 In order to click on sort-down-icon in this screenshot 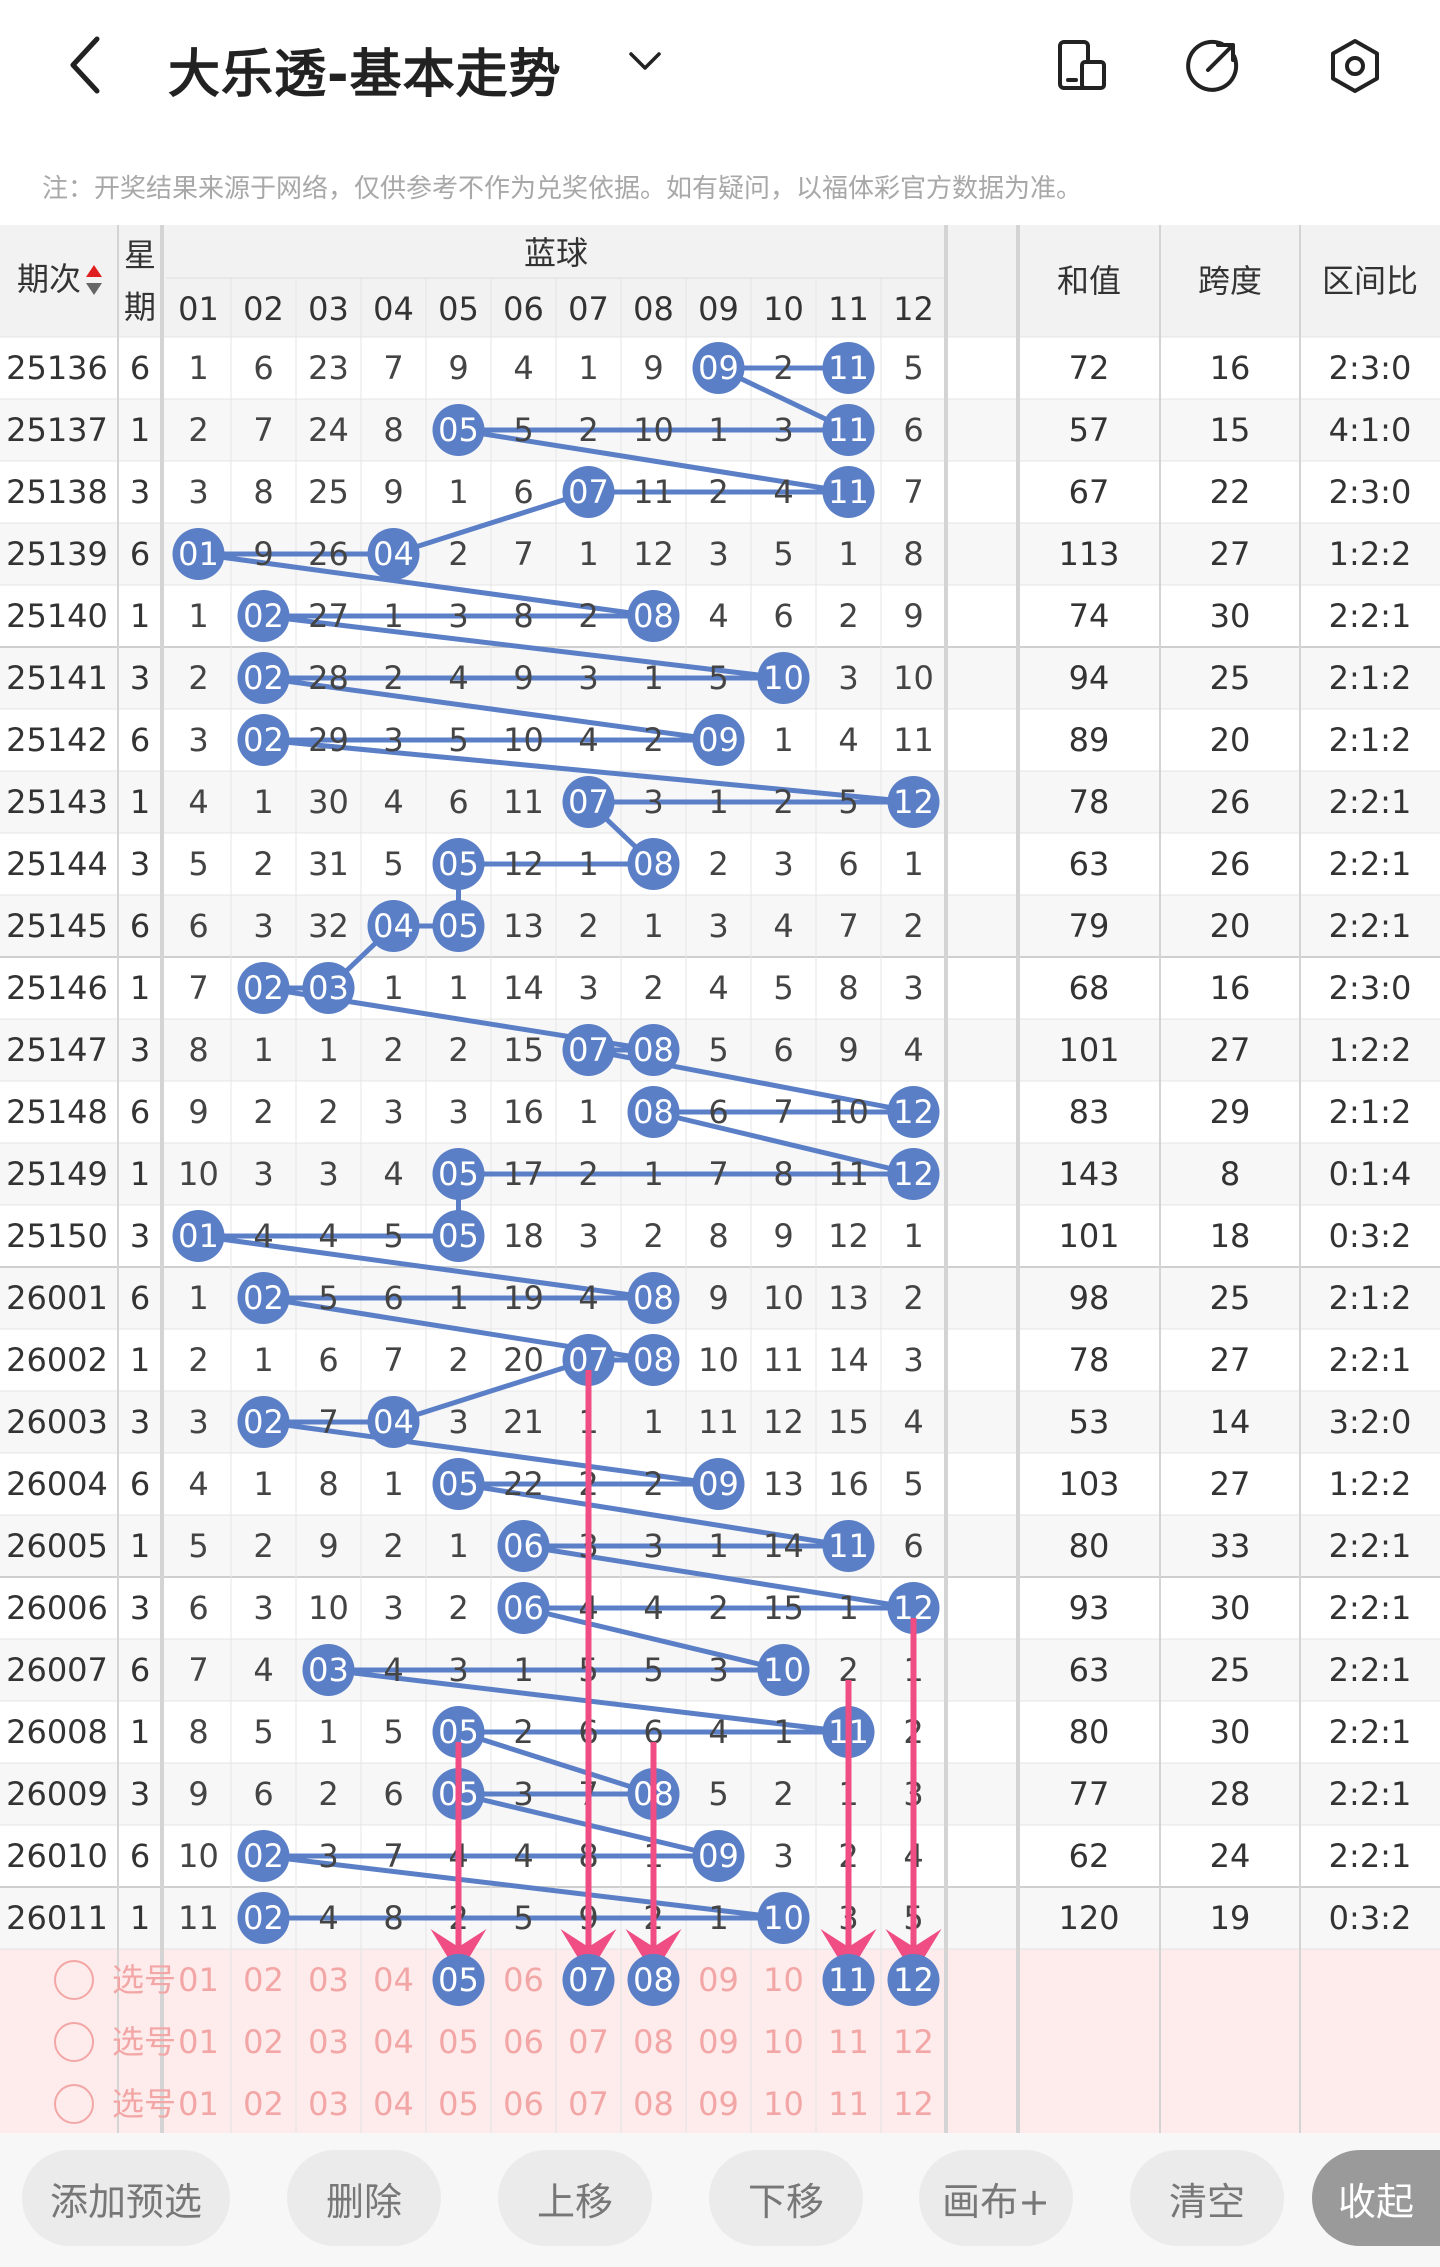, I will do `click(94, 289)`.